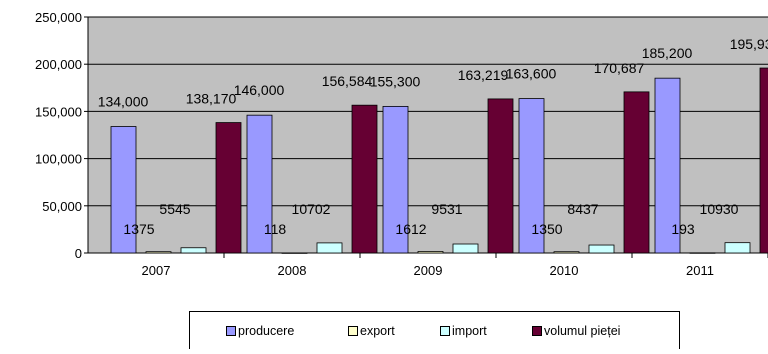 The height and width of the screenshot is (354, 768). What do you see at coordinates (582, 331) in the screenshot?
I see `legend-label-volumul-pietei: volumul pieței` at bounding box center [582, 331].